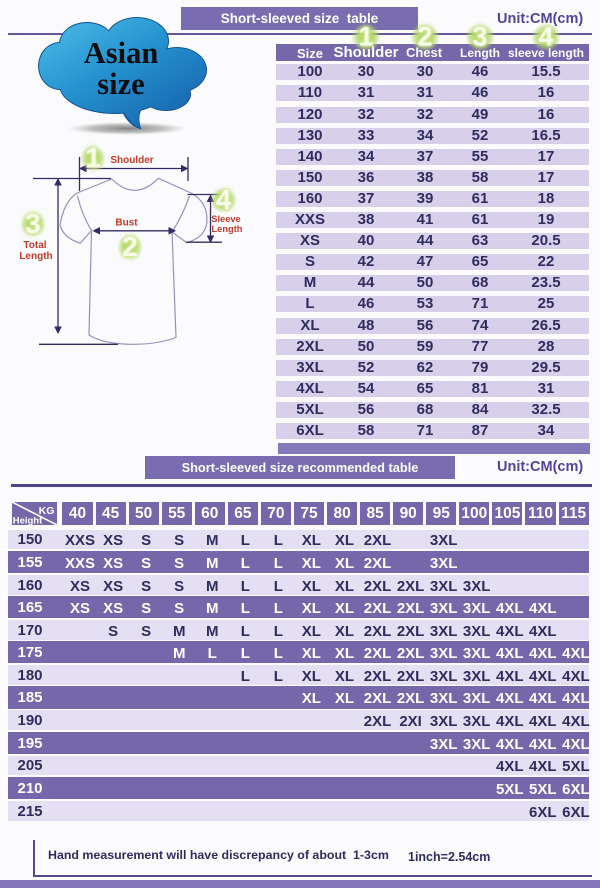  I want to click on svg-text: Bust, so click(126, 223).